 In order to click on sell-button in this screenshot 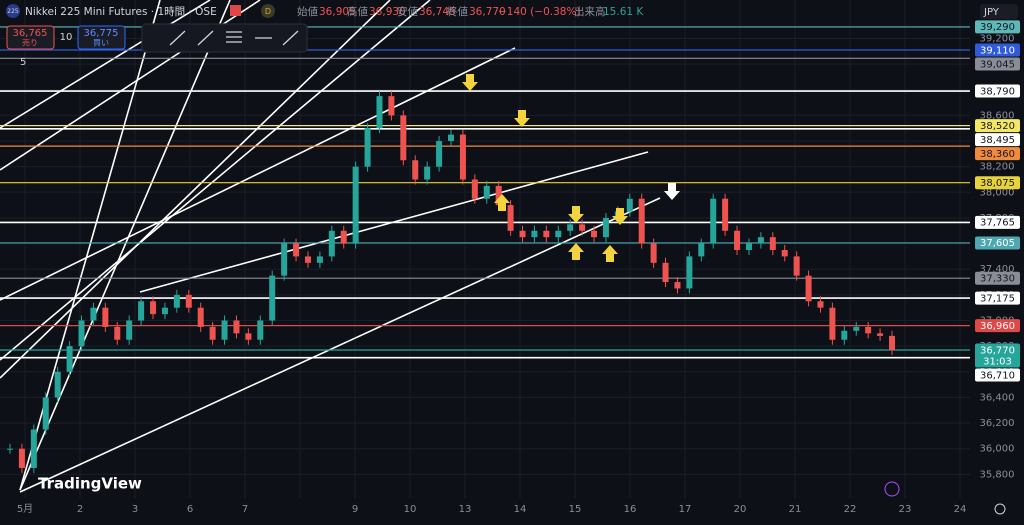, I will do `click(30, 37)`.